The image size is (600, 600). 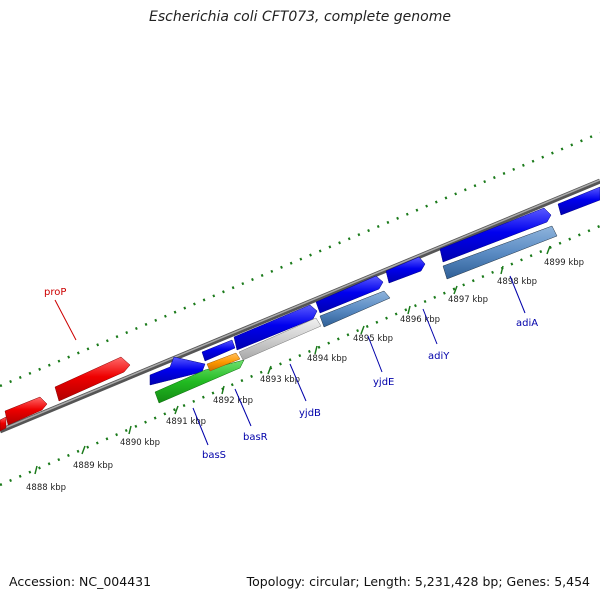 What do you see at coordinates (46, 488) in the screenshot?
I see `tick-label-4888: 4888 kbp` at bounding box center [46, 488].